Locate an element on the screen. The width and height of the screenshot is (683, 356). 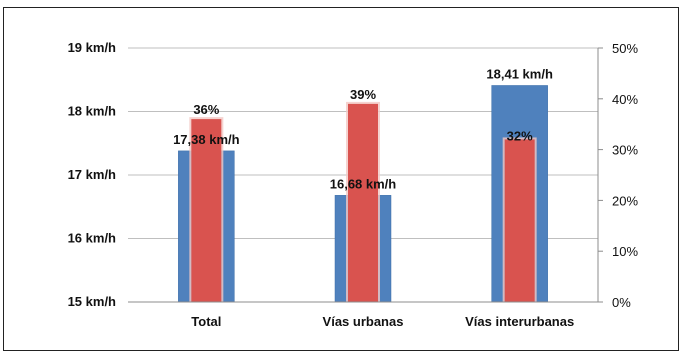
percent-data-label: 36% is located at coordinates (206, 109).